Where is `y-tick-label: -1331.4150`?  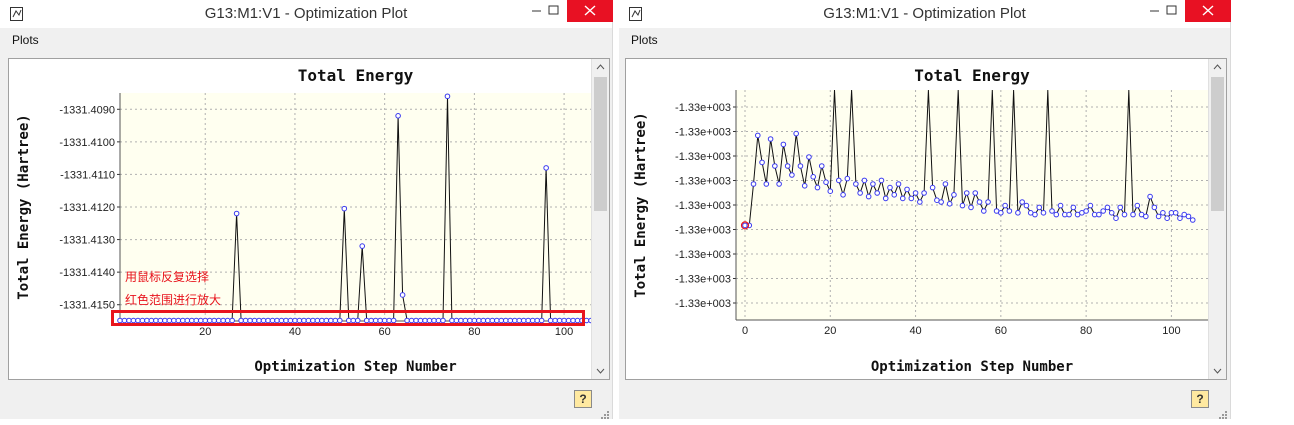
y-tick-label: -1331.4150 is located at coordinates (87, 306).